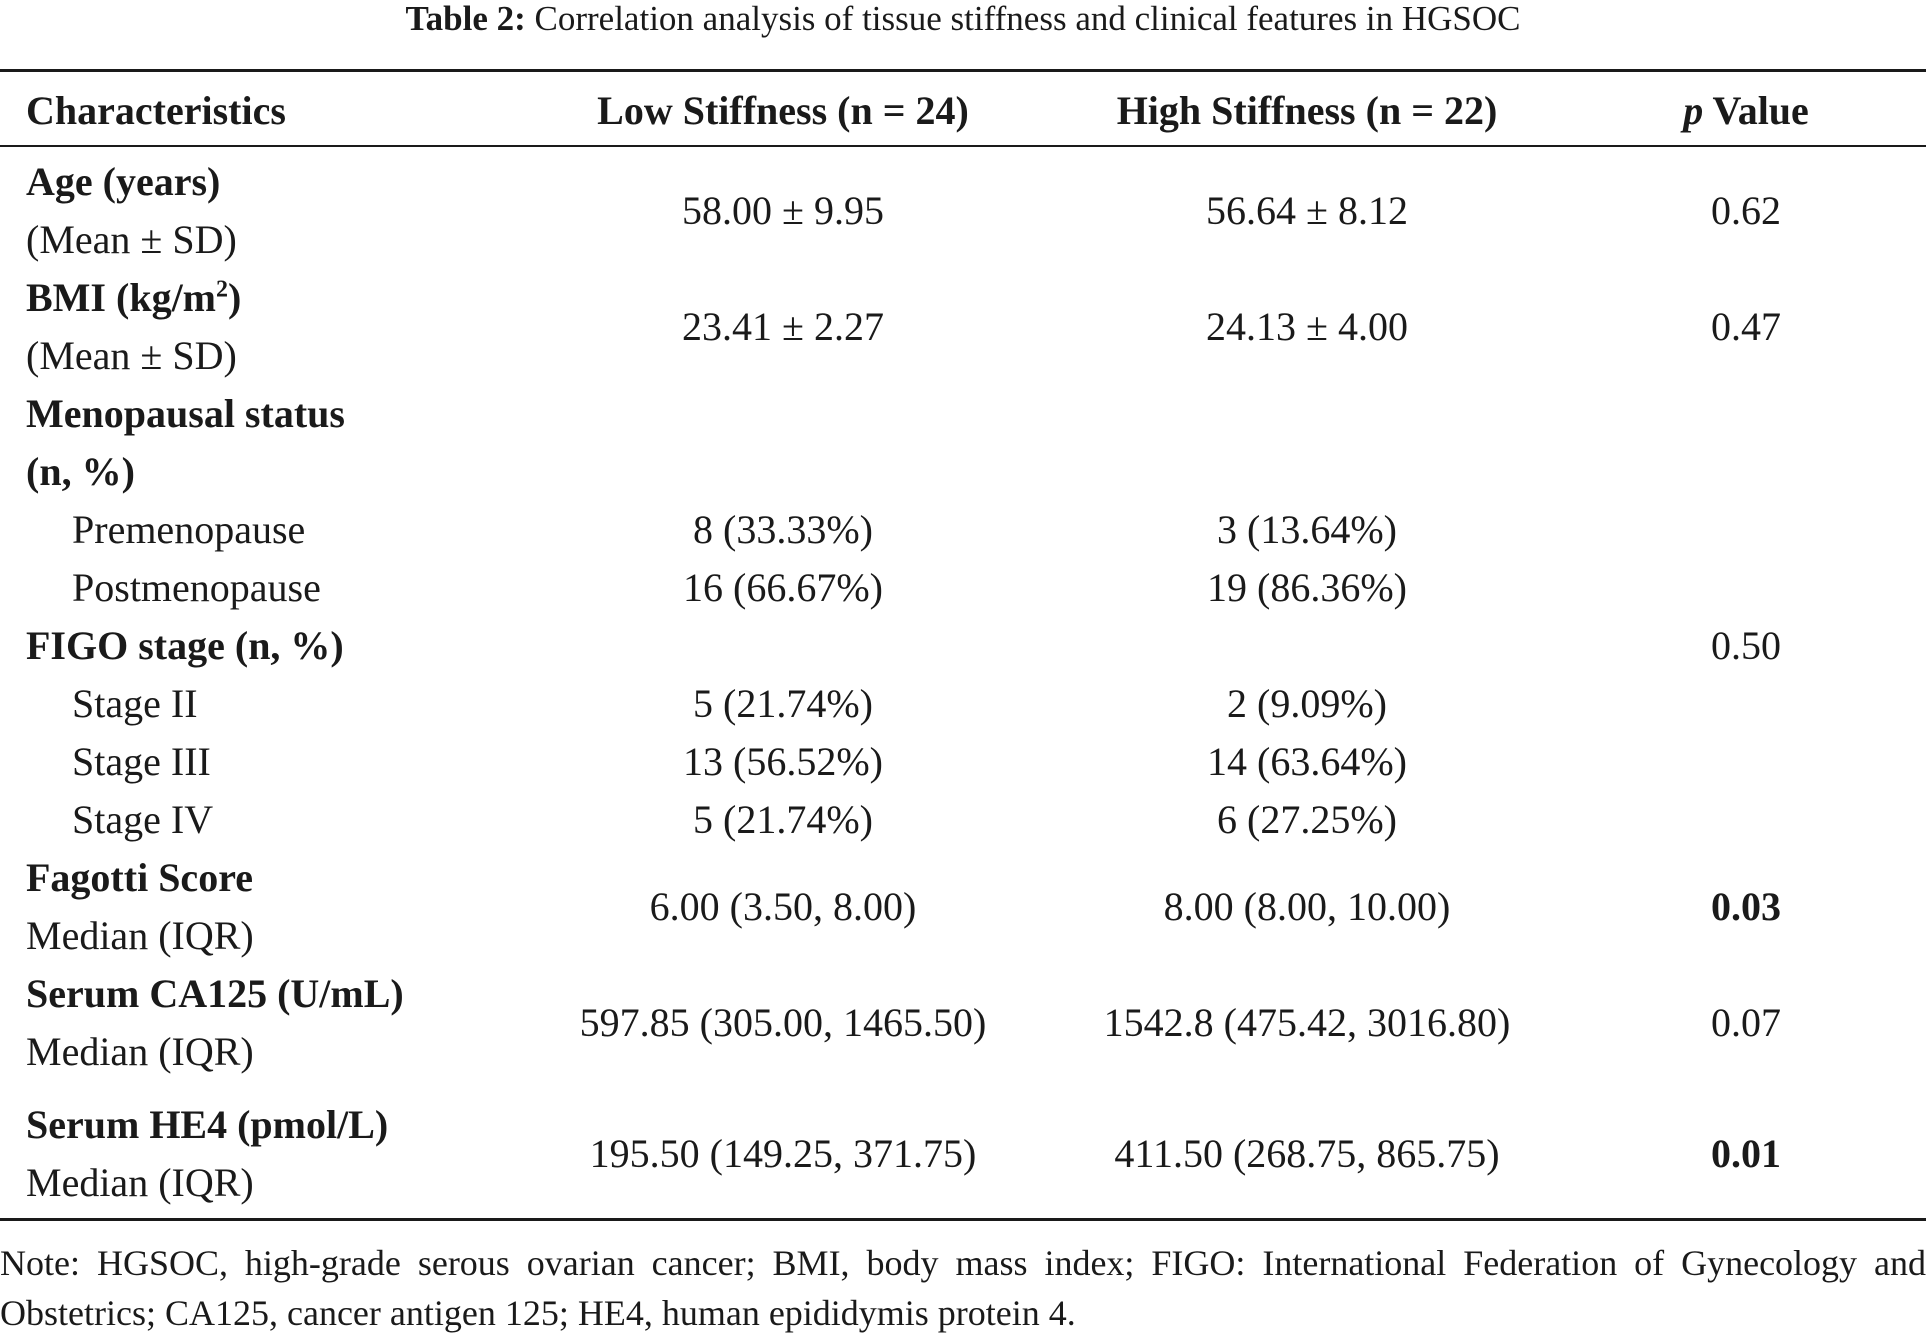  I want to click on header-characteristics: Characteristics, so click(156, 110).